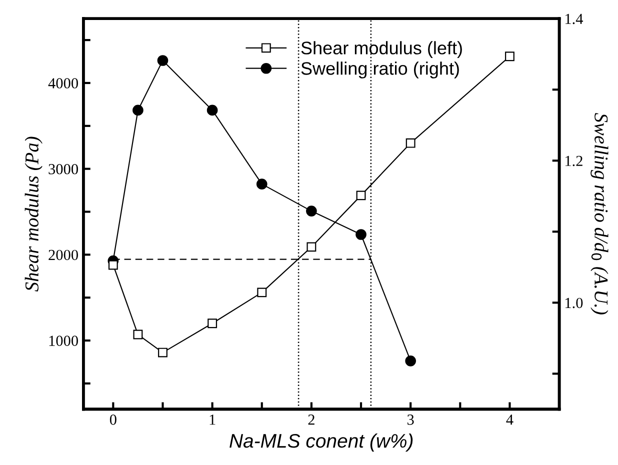  I want to click on y2-axis-title: Swelling ratio d/d$_{0}$ (A.U.), so click(599, 213).